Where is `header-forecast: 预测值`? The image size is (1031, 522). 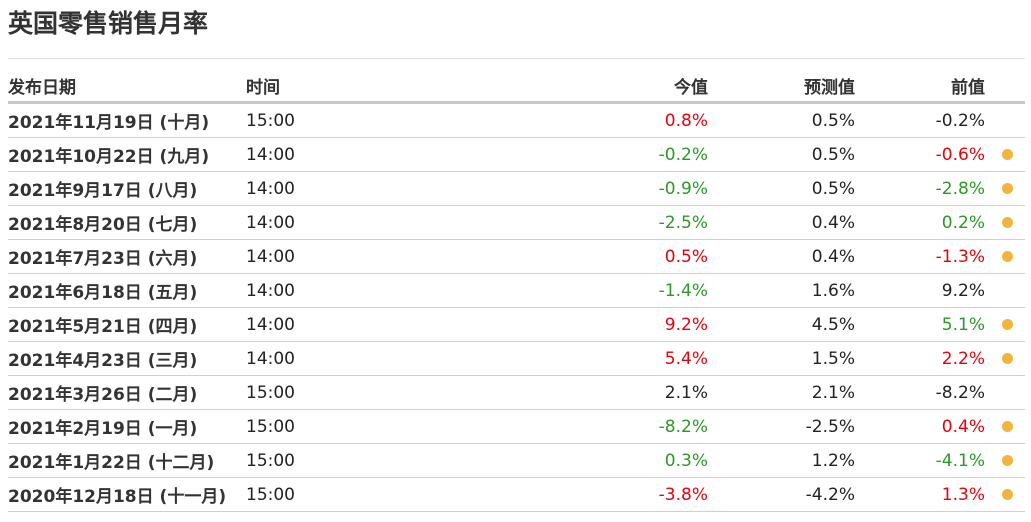 header-forecast: 预测值 is located at coordinates (781, 87).